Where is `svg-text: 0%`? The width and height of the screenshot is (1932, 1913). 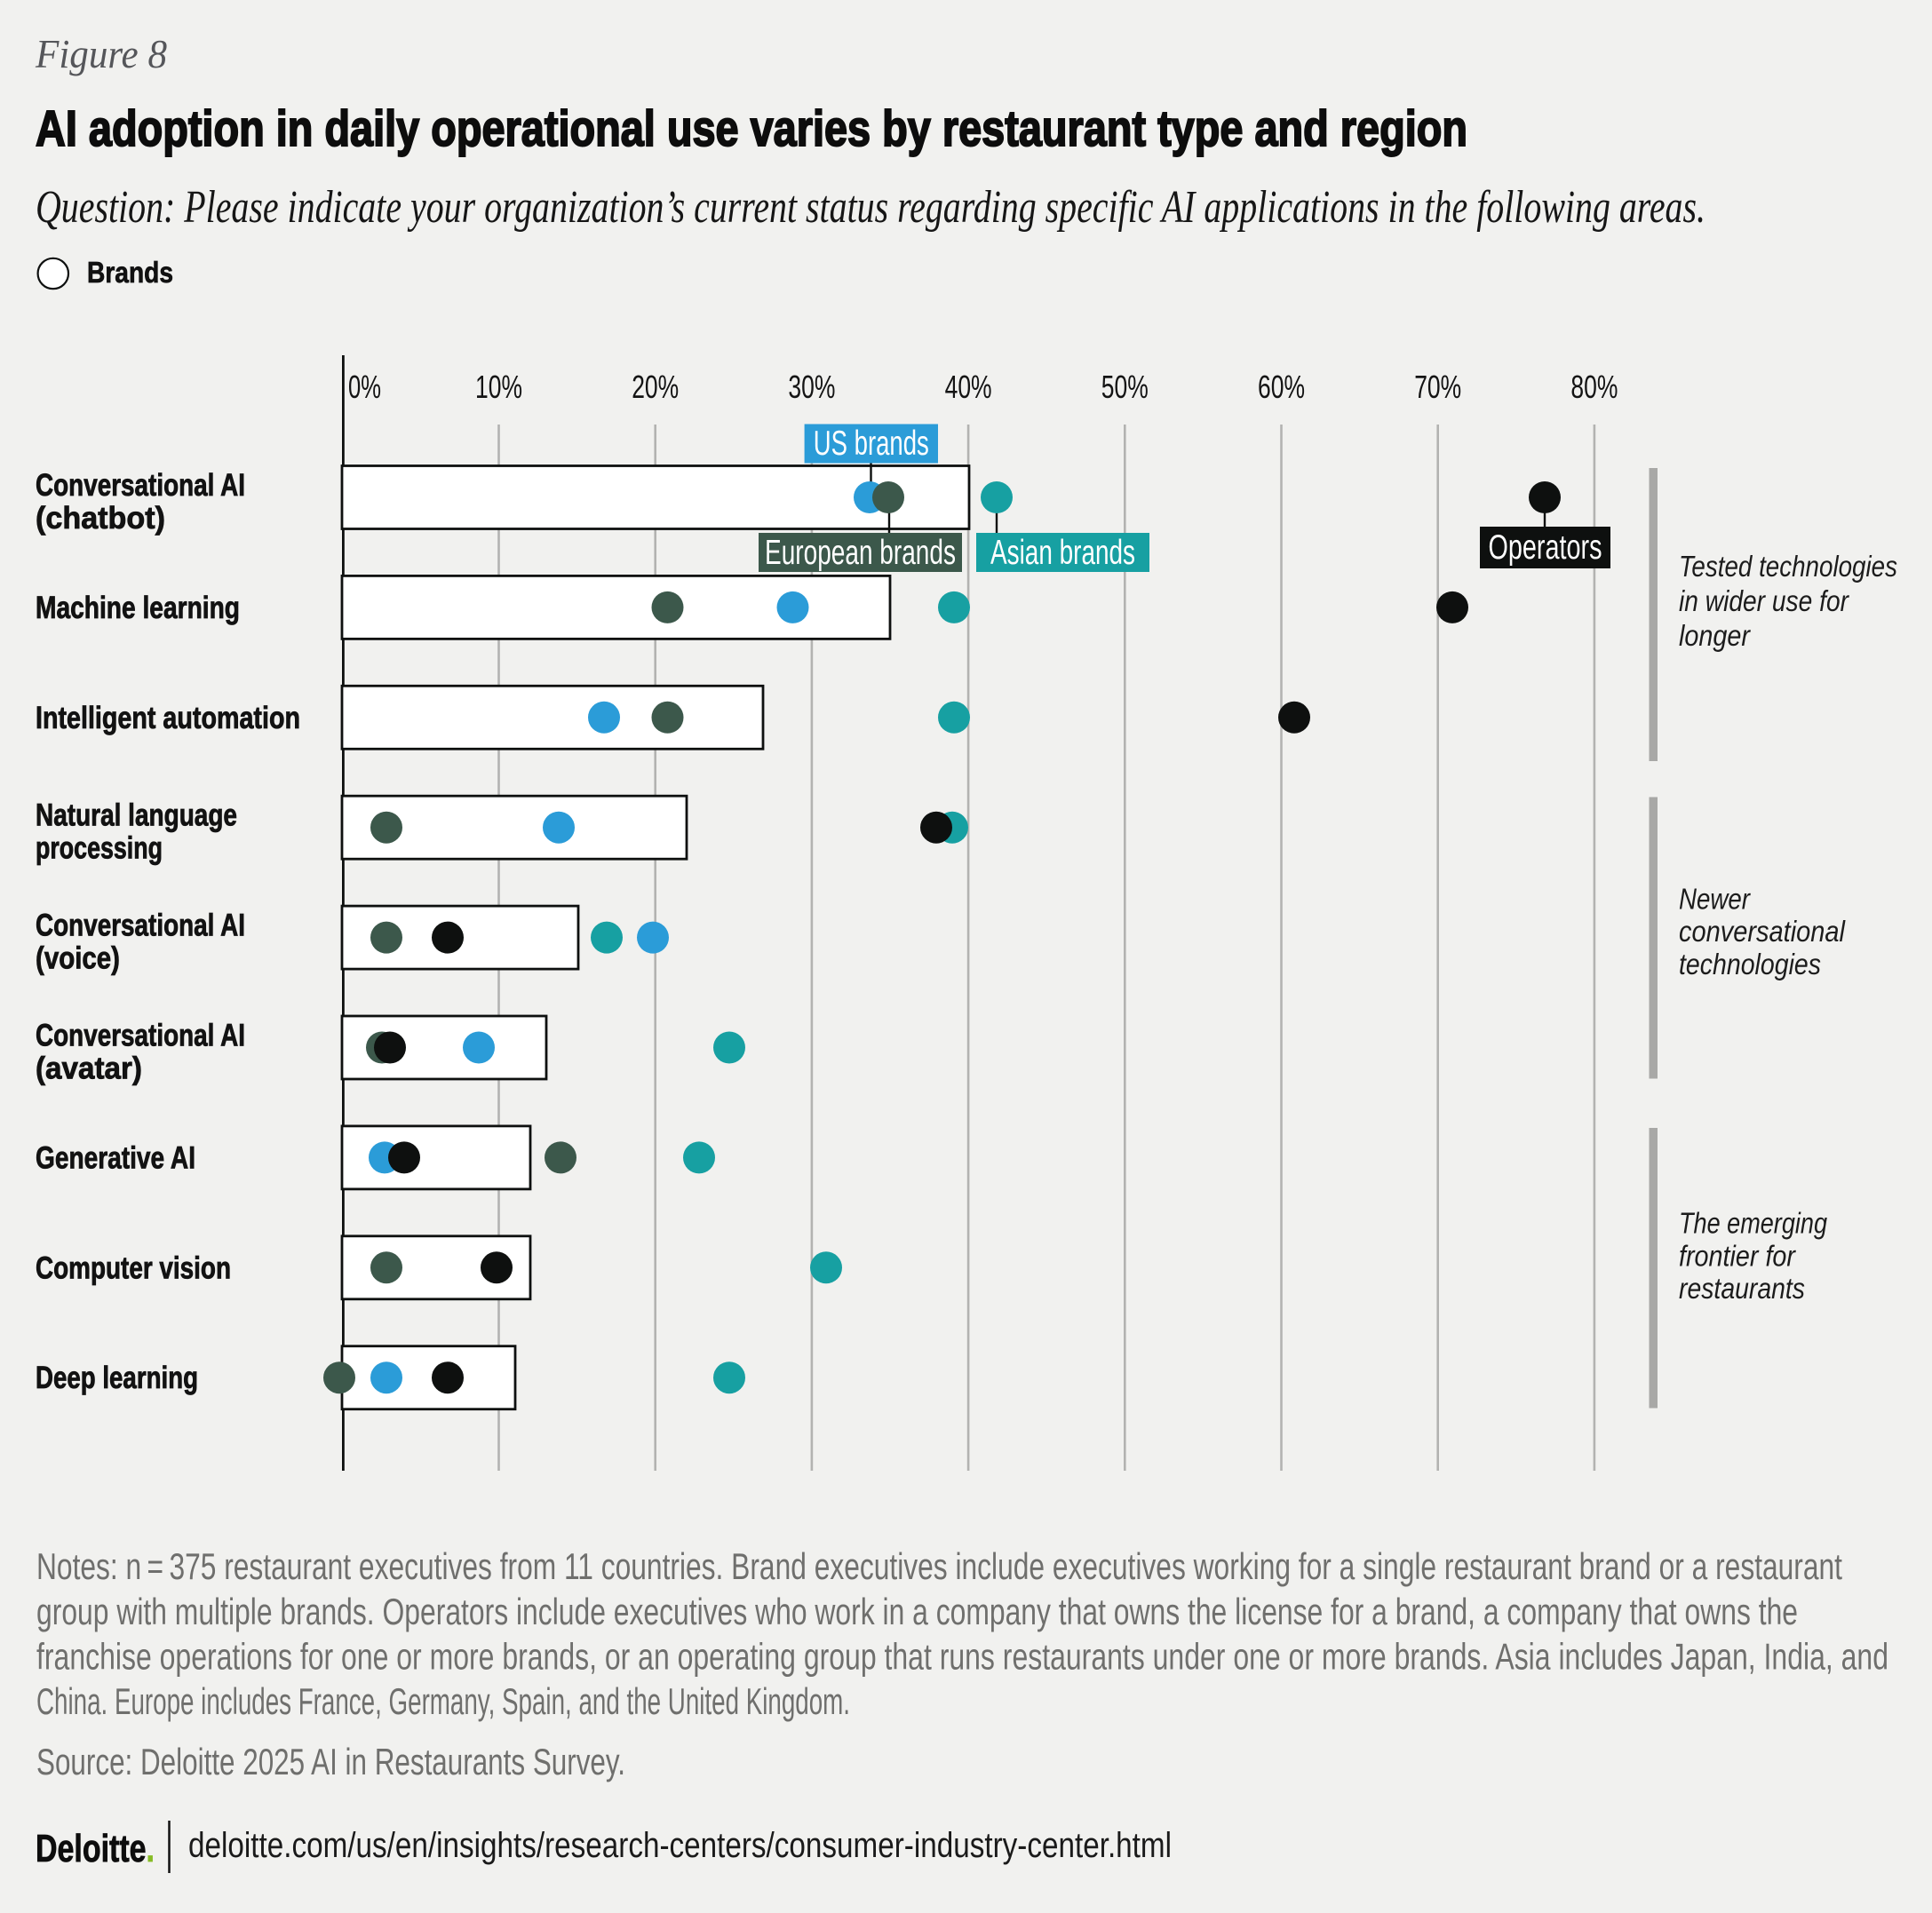 svg-text: 0% is located at coordinates (364, 387).